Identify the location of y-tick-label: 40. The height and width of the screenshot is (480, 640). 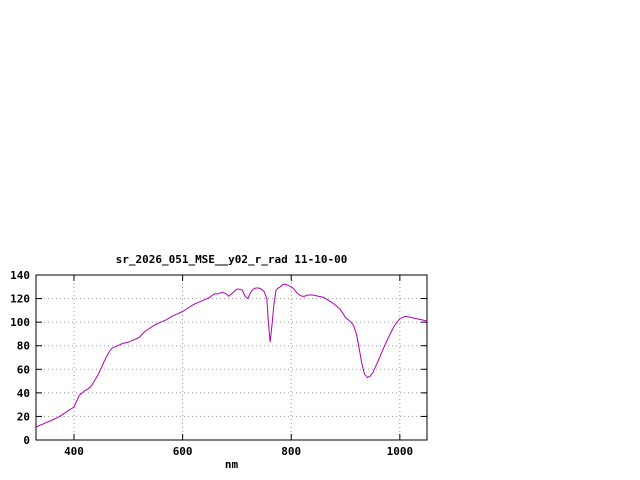
(23, 393).